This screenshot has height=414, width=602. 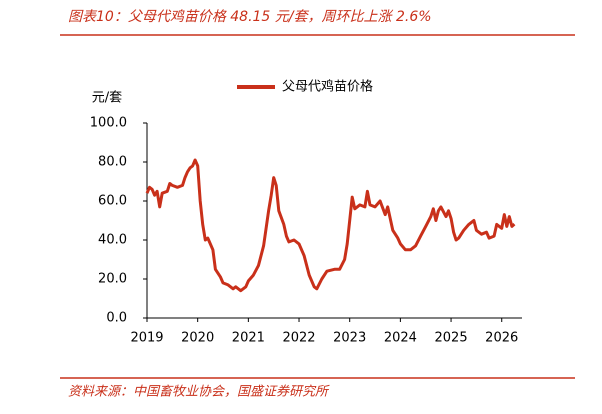 I want to click on x-tick-label: 2019, so click(x=146, y=338).